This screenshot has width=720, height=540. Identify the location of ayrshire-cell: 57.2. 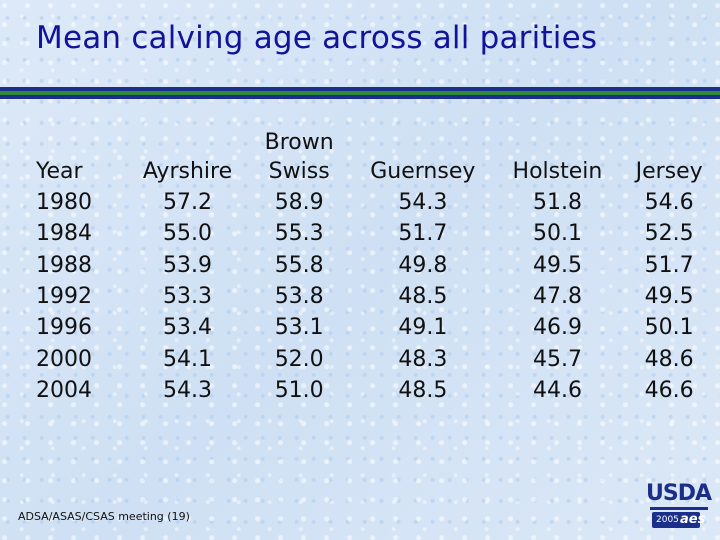
(187, 203).